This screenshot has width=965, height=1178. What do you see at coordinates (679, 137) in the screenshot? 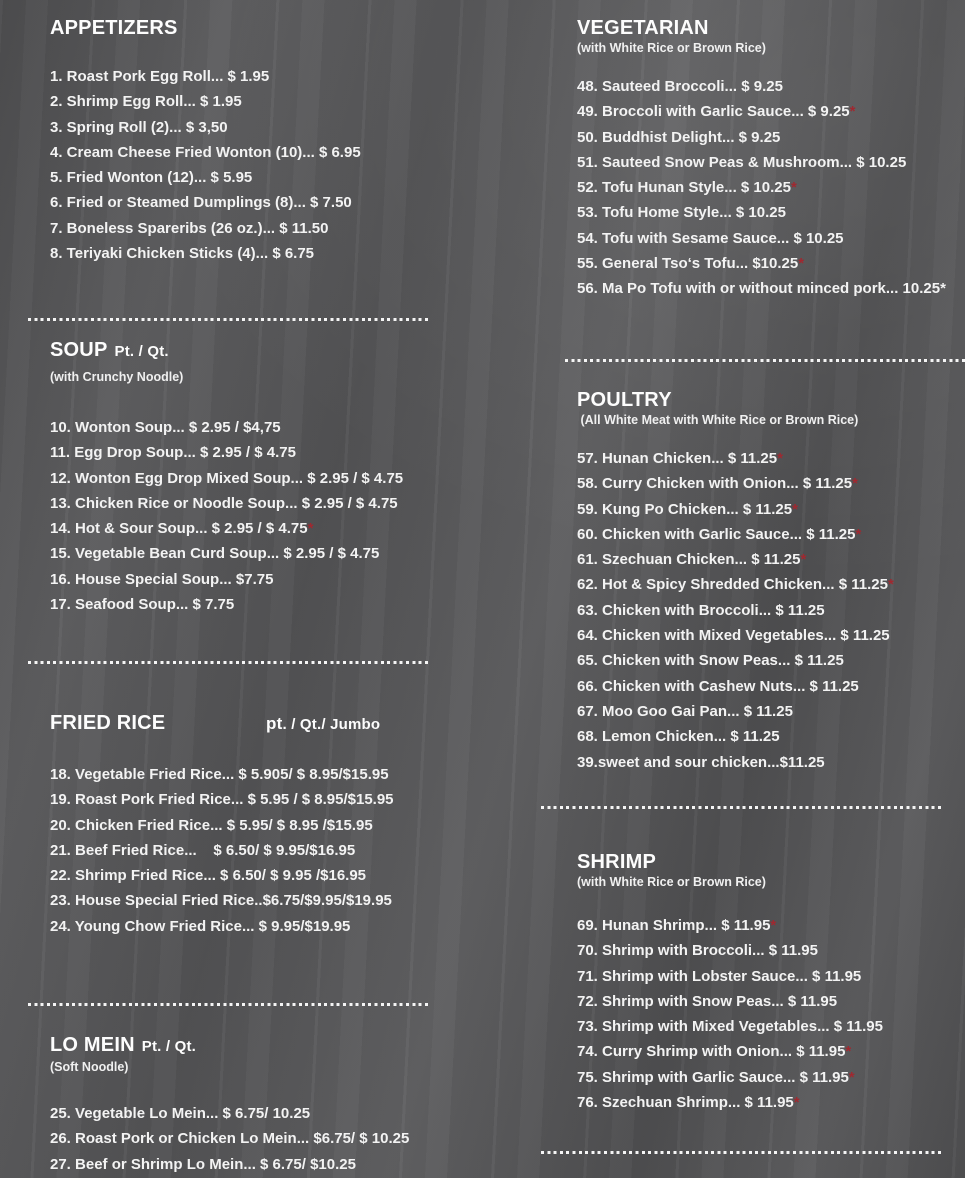
I see `menu-item-text: 50. Buddhist Delight... $ 9.25` at bounding box center [679, 137].